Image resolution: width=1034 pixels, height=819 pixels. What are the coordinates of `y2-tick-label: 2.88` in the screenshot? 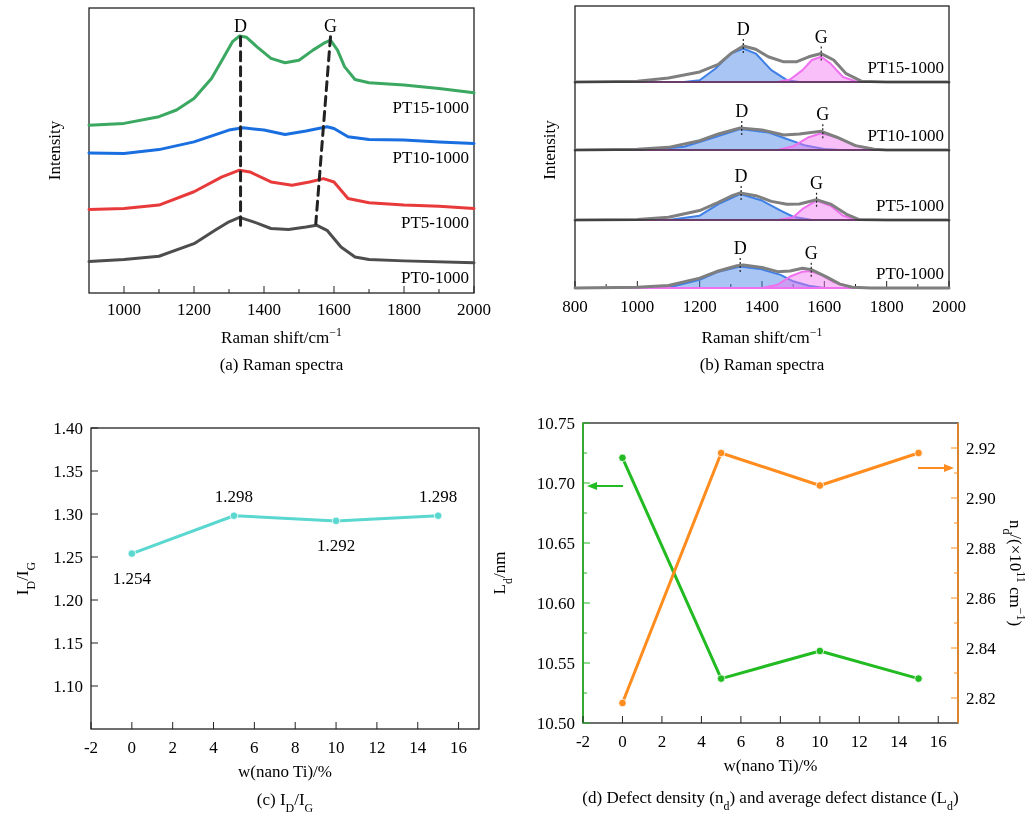 It's located at (981, 548).